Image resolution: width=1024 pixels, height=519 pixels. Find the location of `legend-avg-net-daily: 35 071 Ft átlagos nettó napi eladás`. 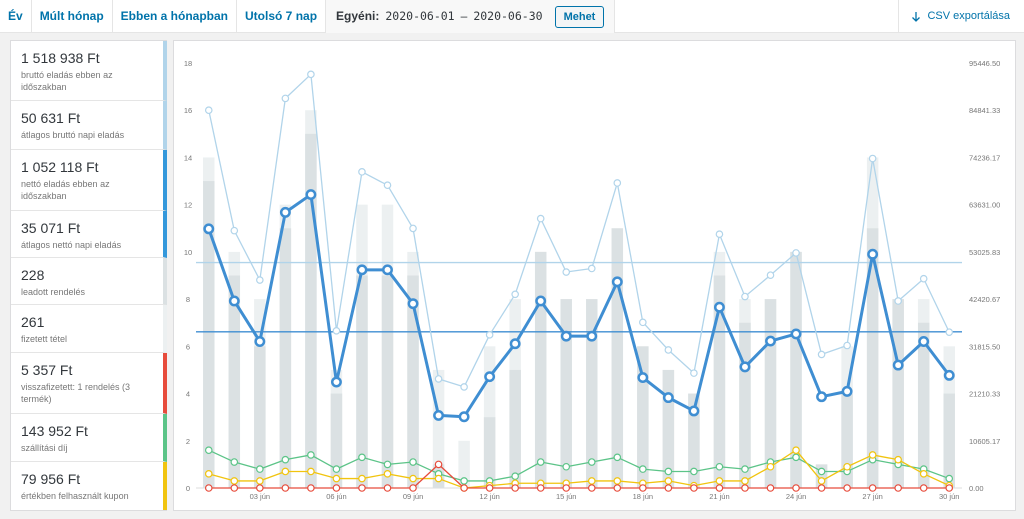

legend-avg-net-daily: 35 071 Ft átlagos nettó napi eladás is located at coordinates (89, 234).